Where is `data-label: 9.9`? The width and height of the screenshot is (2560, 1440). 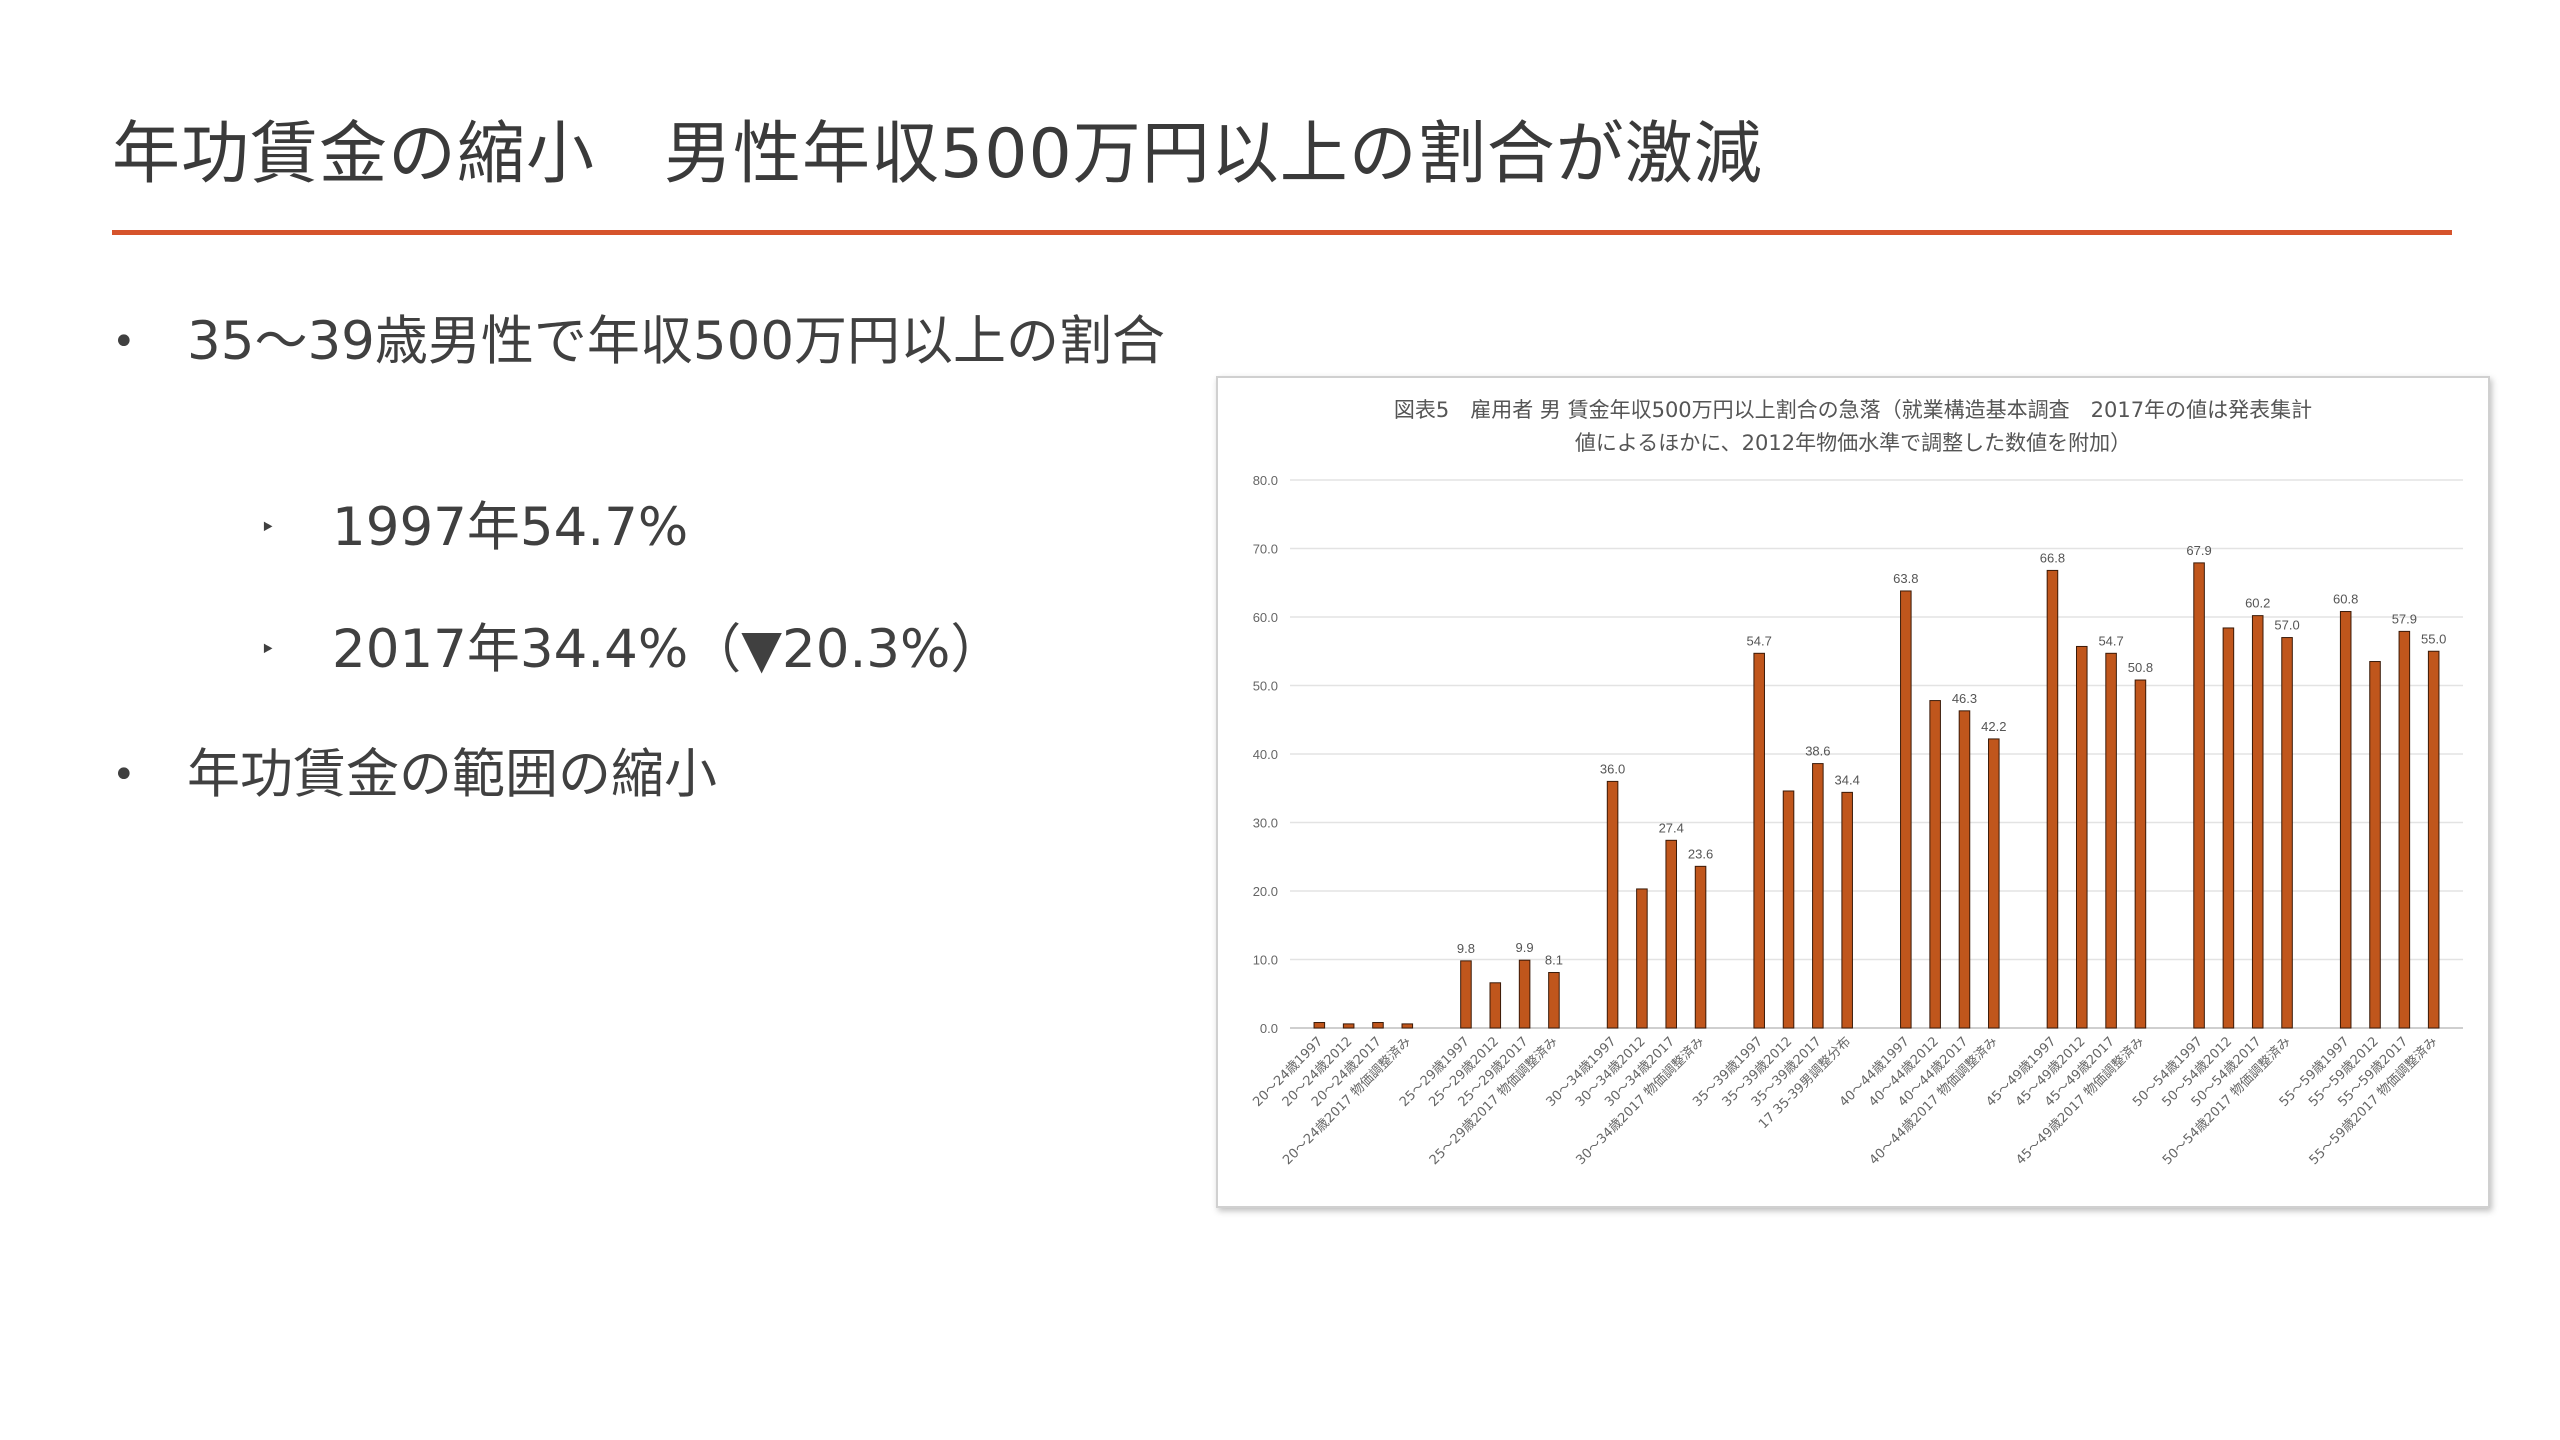 data-label: 9.9 is located at coordinates (1525, 947).